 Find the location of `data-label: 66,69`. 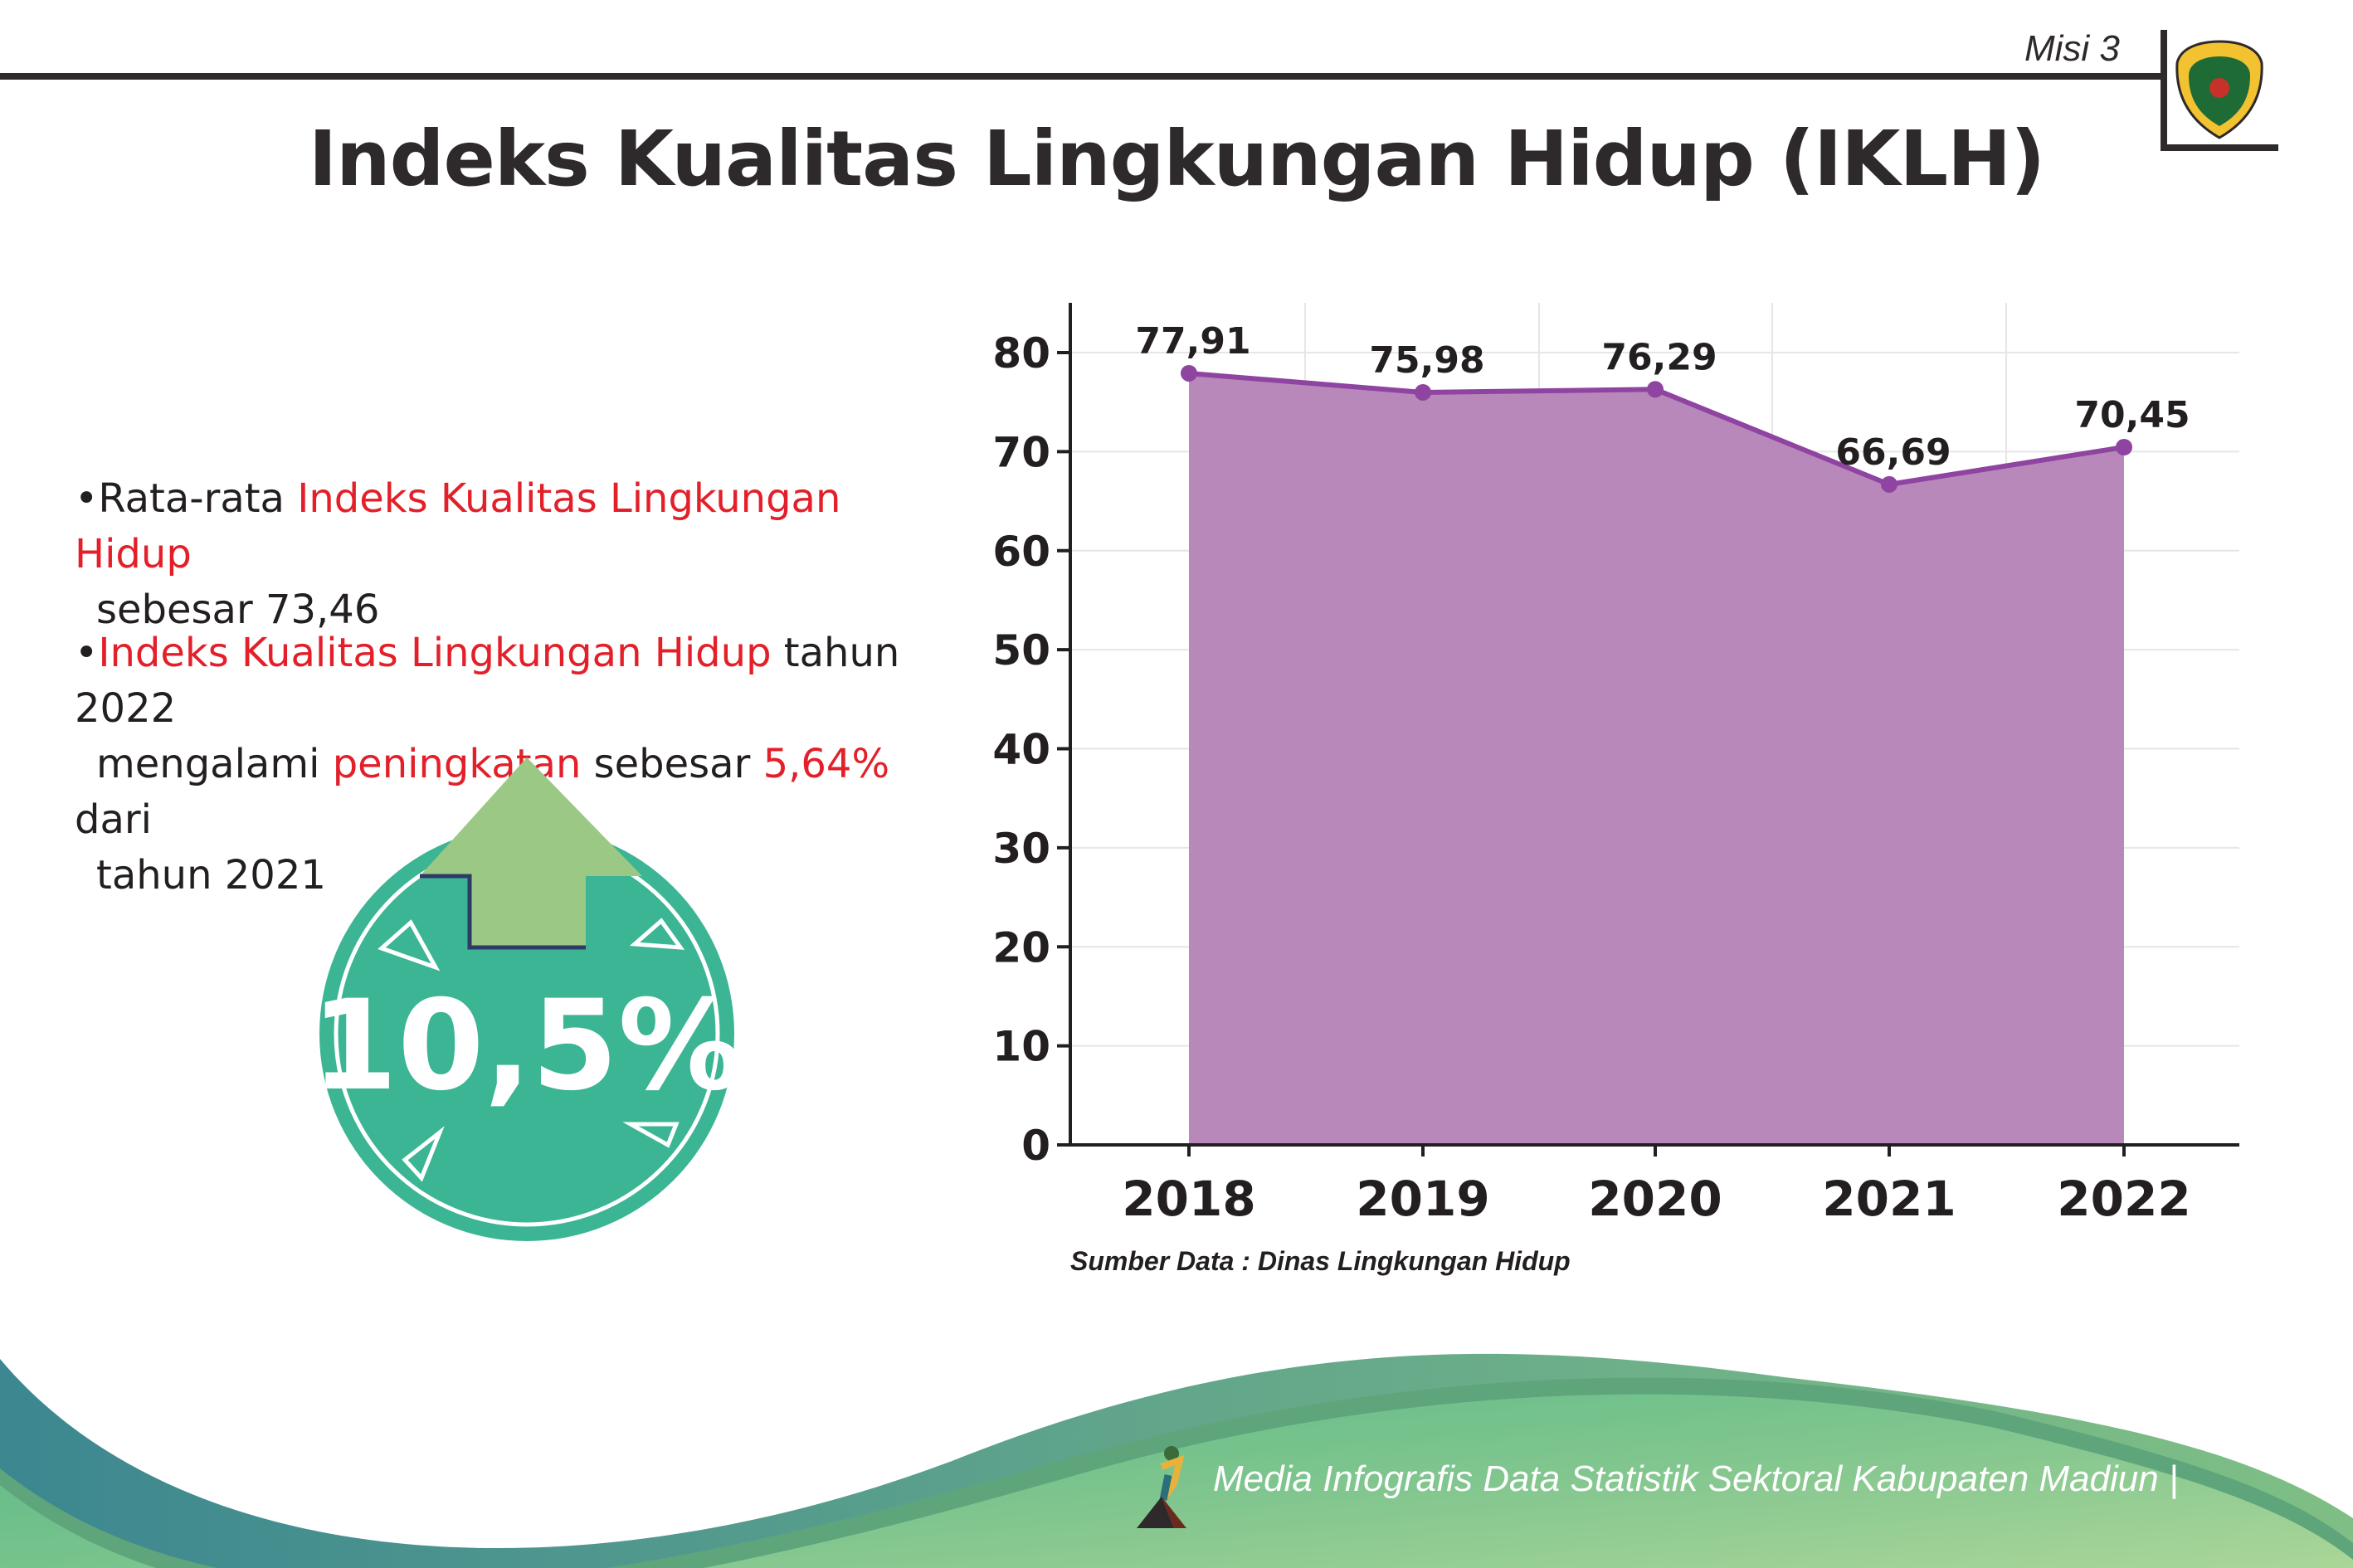

data-label: 66,69 is located at coordinates (1893, 452).